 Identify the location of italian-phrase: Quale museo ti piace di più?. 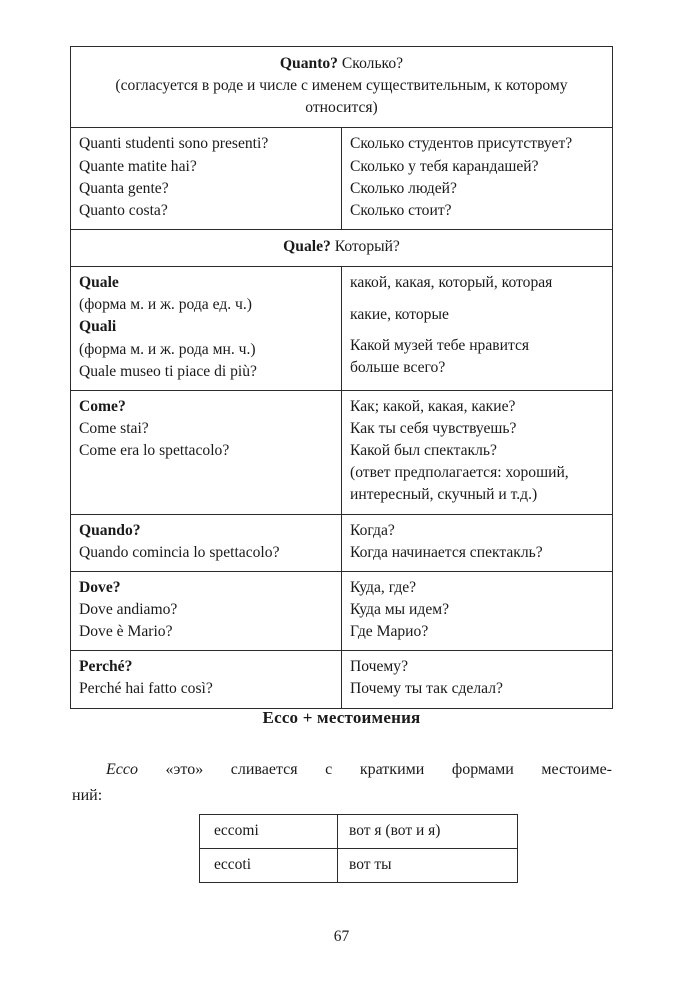
(168, 371).